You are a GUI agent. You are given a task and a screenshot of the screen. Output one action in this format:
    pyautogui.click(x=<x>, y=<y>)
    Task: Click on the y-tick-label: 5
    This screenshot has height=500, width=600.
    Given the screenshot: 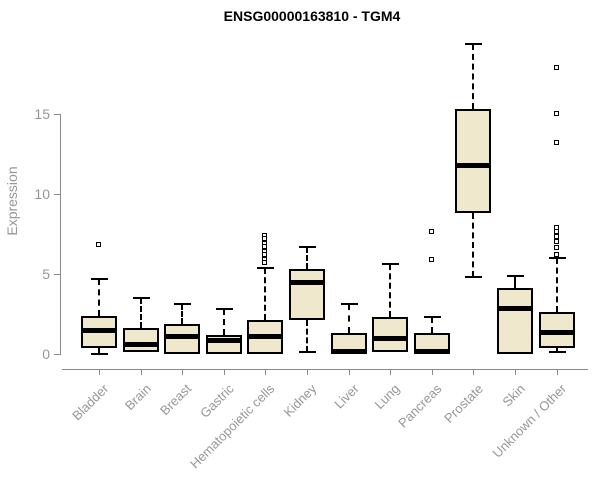 What is the action you would take?
    pyautogui.click(x=46, y=274)
    